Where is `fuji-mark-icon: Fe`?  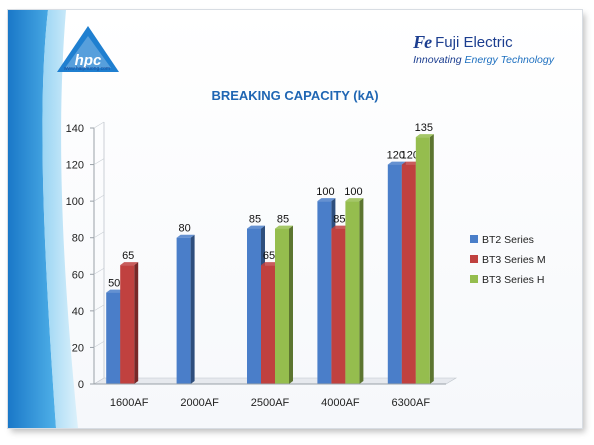 fuji-mark-icon: Fe is located at coordinates (422, 42).